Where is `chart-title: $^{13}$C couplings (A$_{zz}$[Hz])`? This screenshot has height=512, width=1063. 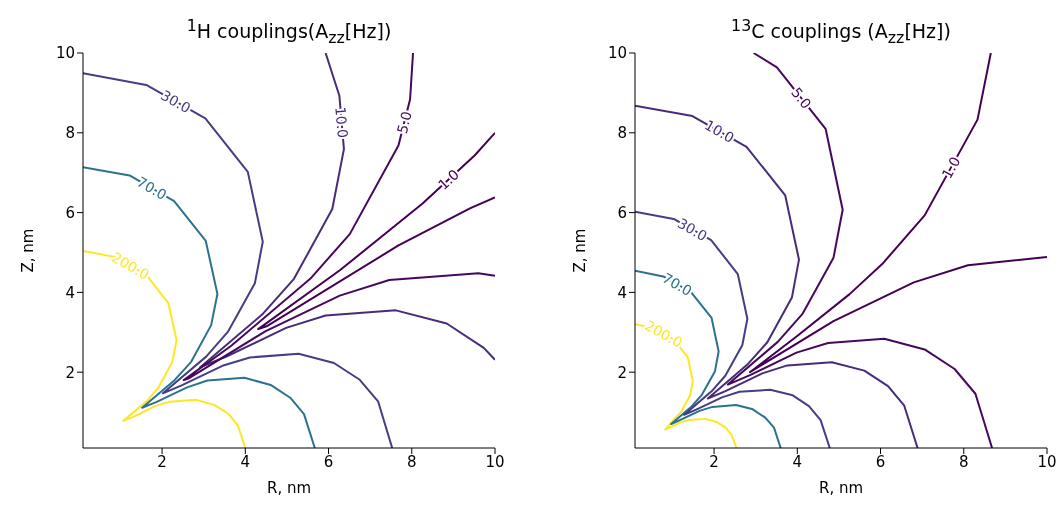
chart-title: $^{13}$C couplings (A$_{zz}$[Hz]) is located at coordinates (841, 31).